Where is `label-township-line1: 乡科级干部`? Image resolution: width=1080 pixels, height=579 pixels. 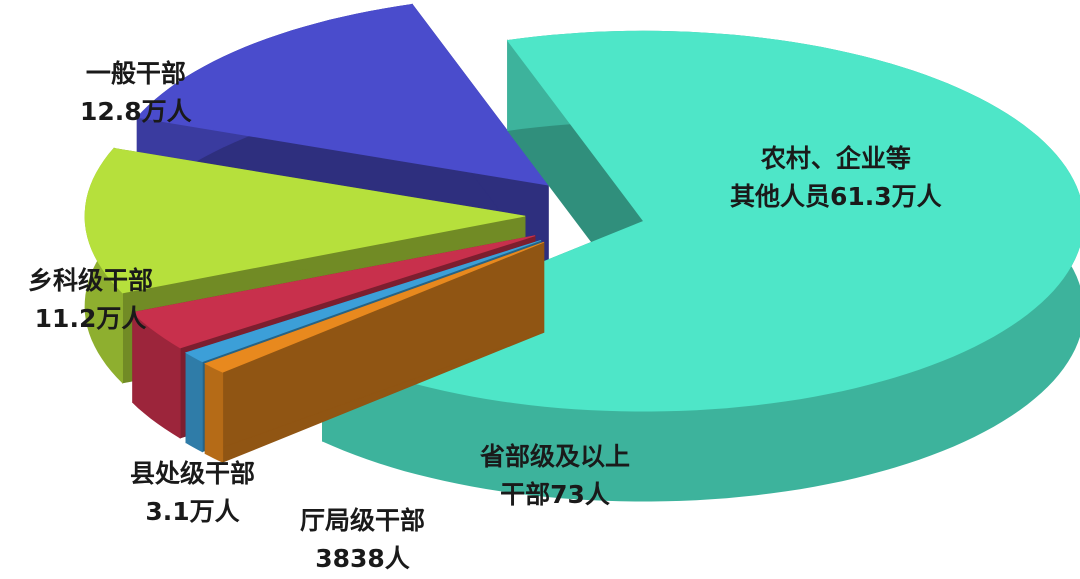
label-township-line1: 乡科级干部 is located at coordinates (91, 280).